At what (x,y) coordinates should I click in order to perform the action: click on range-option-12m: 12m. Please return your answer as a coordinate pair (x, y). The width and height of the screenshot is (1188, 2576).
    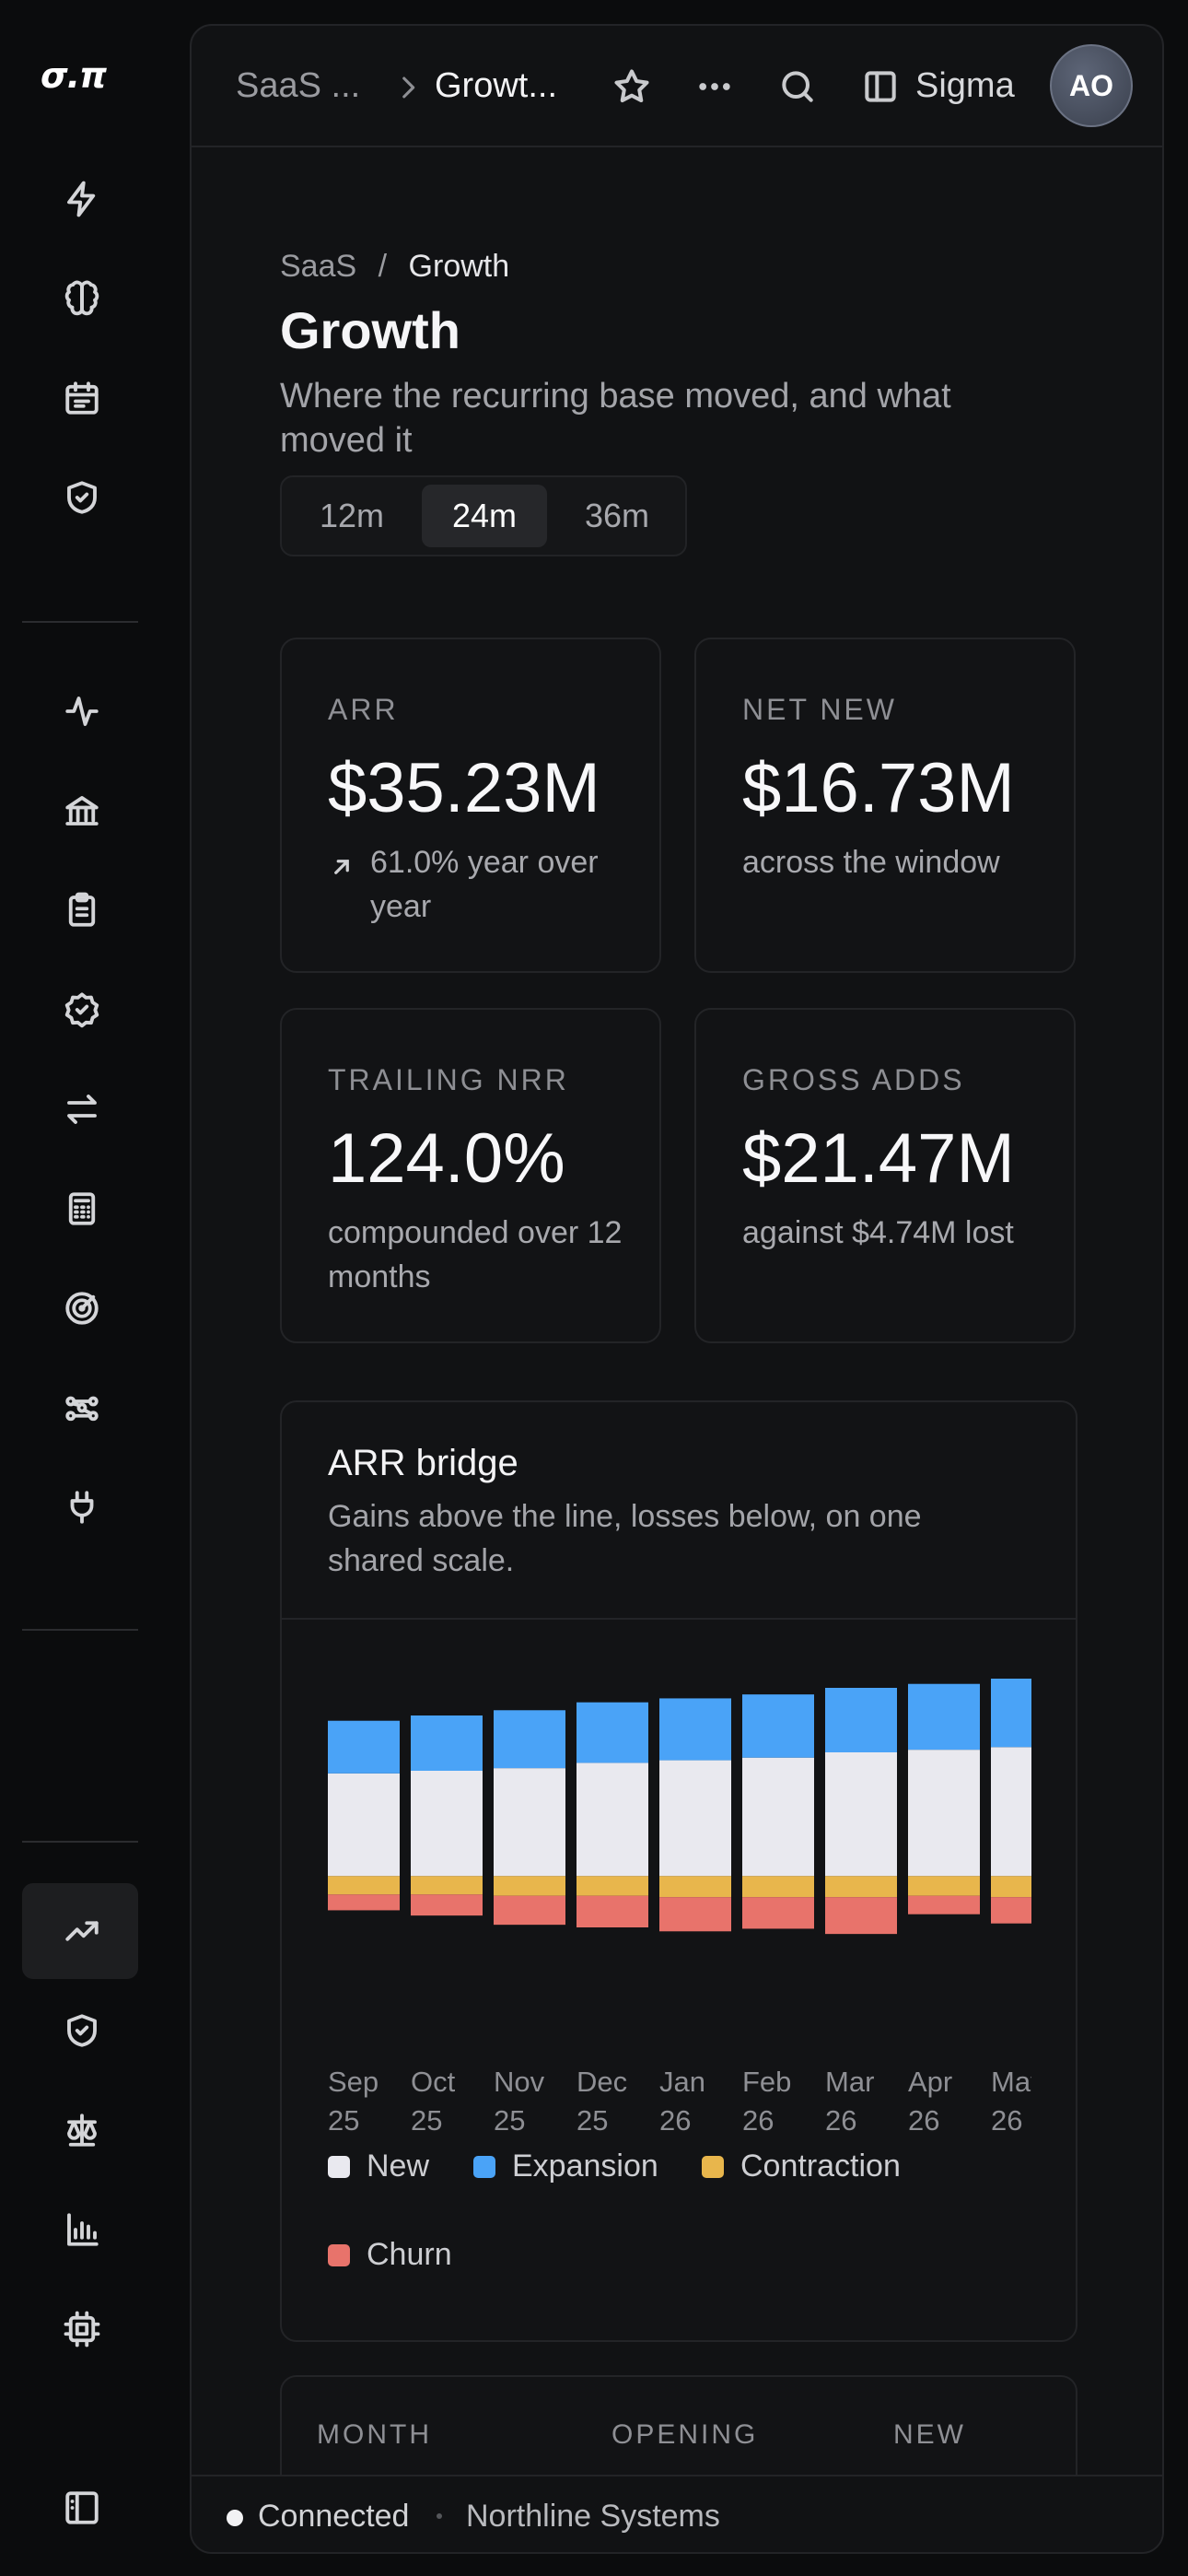
    Looking at the image, I should click on (352, 515).